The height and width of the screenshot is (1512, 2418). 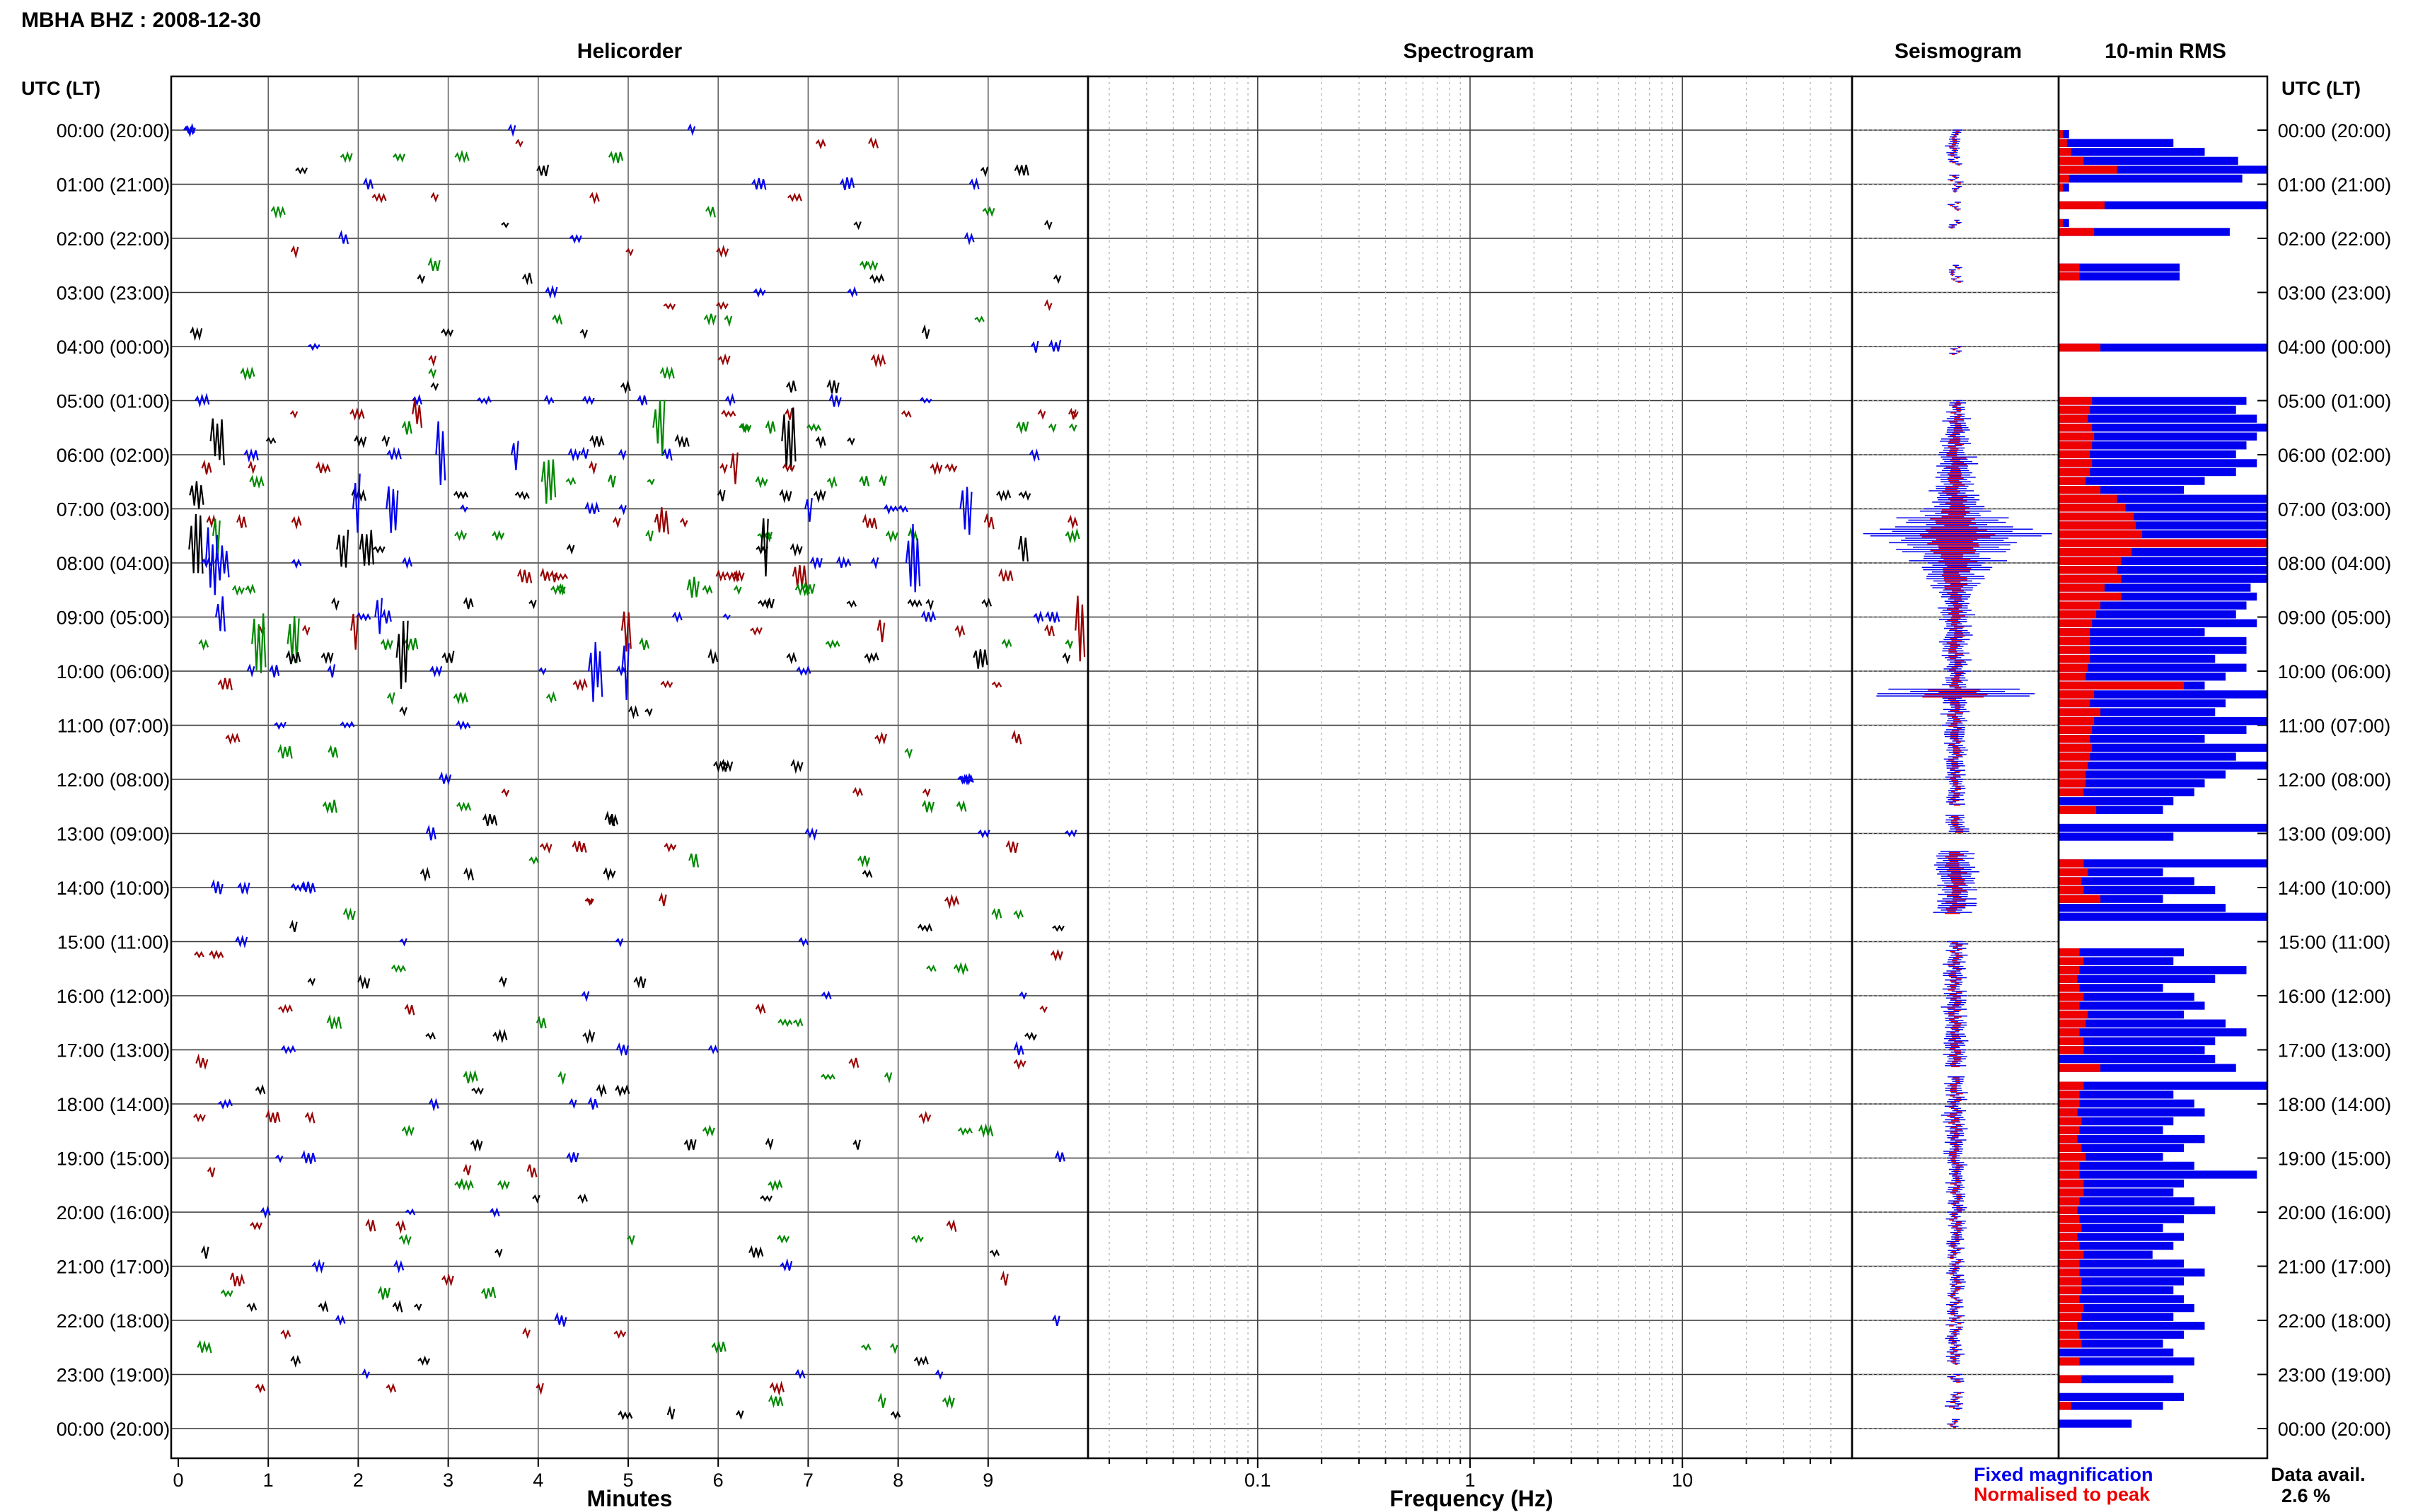 What do you see at coordinates (113, 1375) in the screenshot?
I see `hour-label: 23:00 (19:00)` at bounding box center [113, 1375].